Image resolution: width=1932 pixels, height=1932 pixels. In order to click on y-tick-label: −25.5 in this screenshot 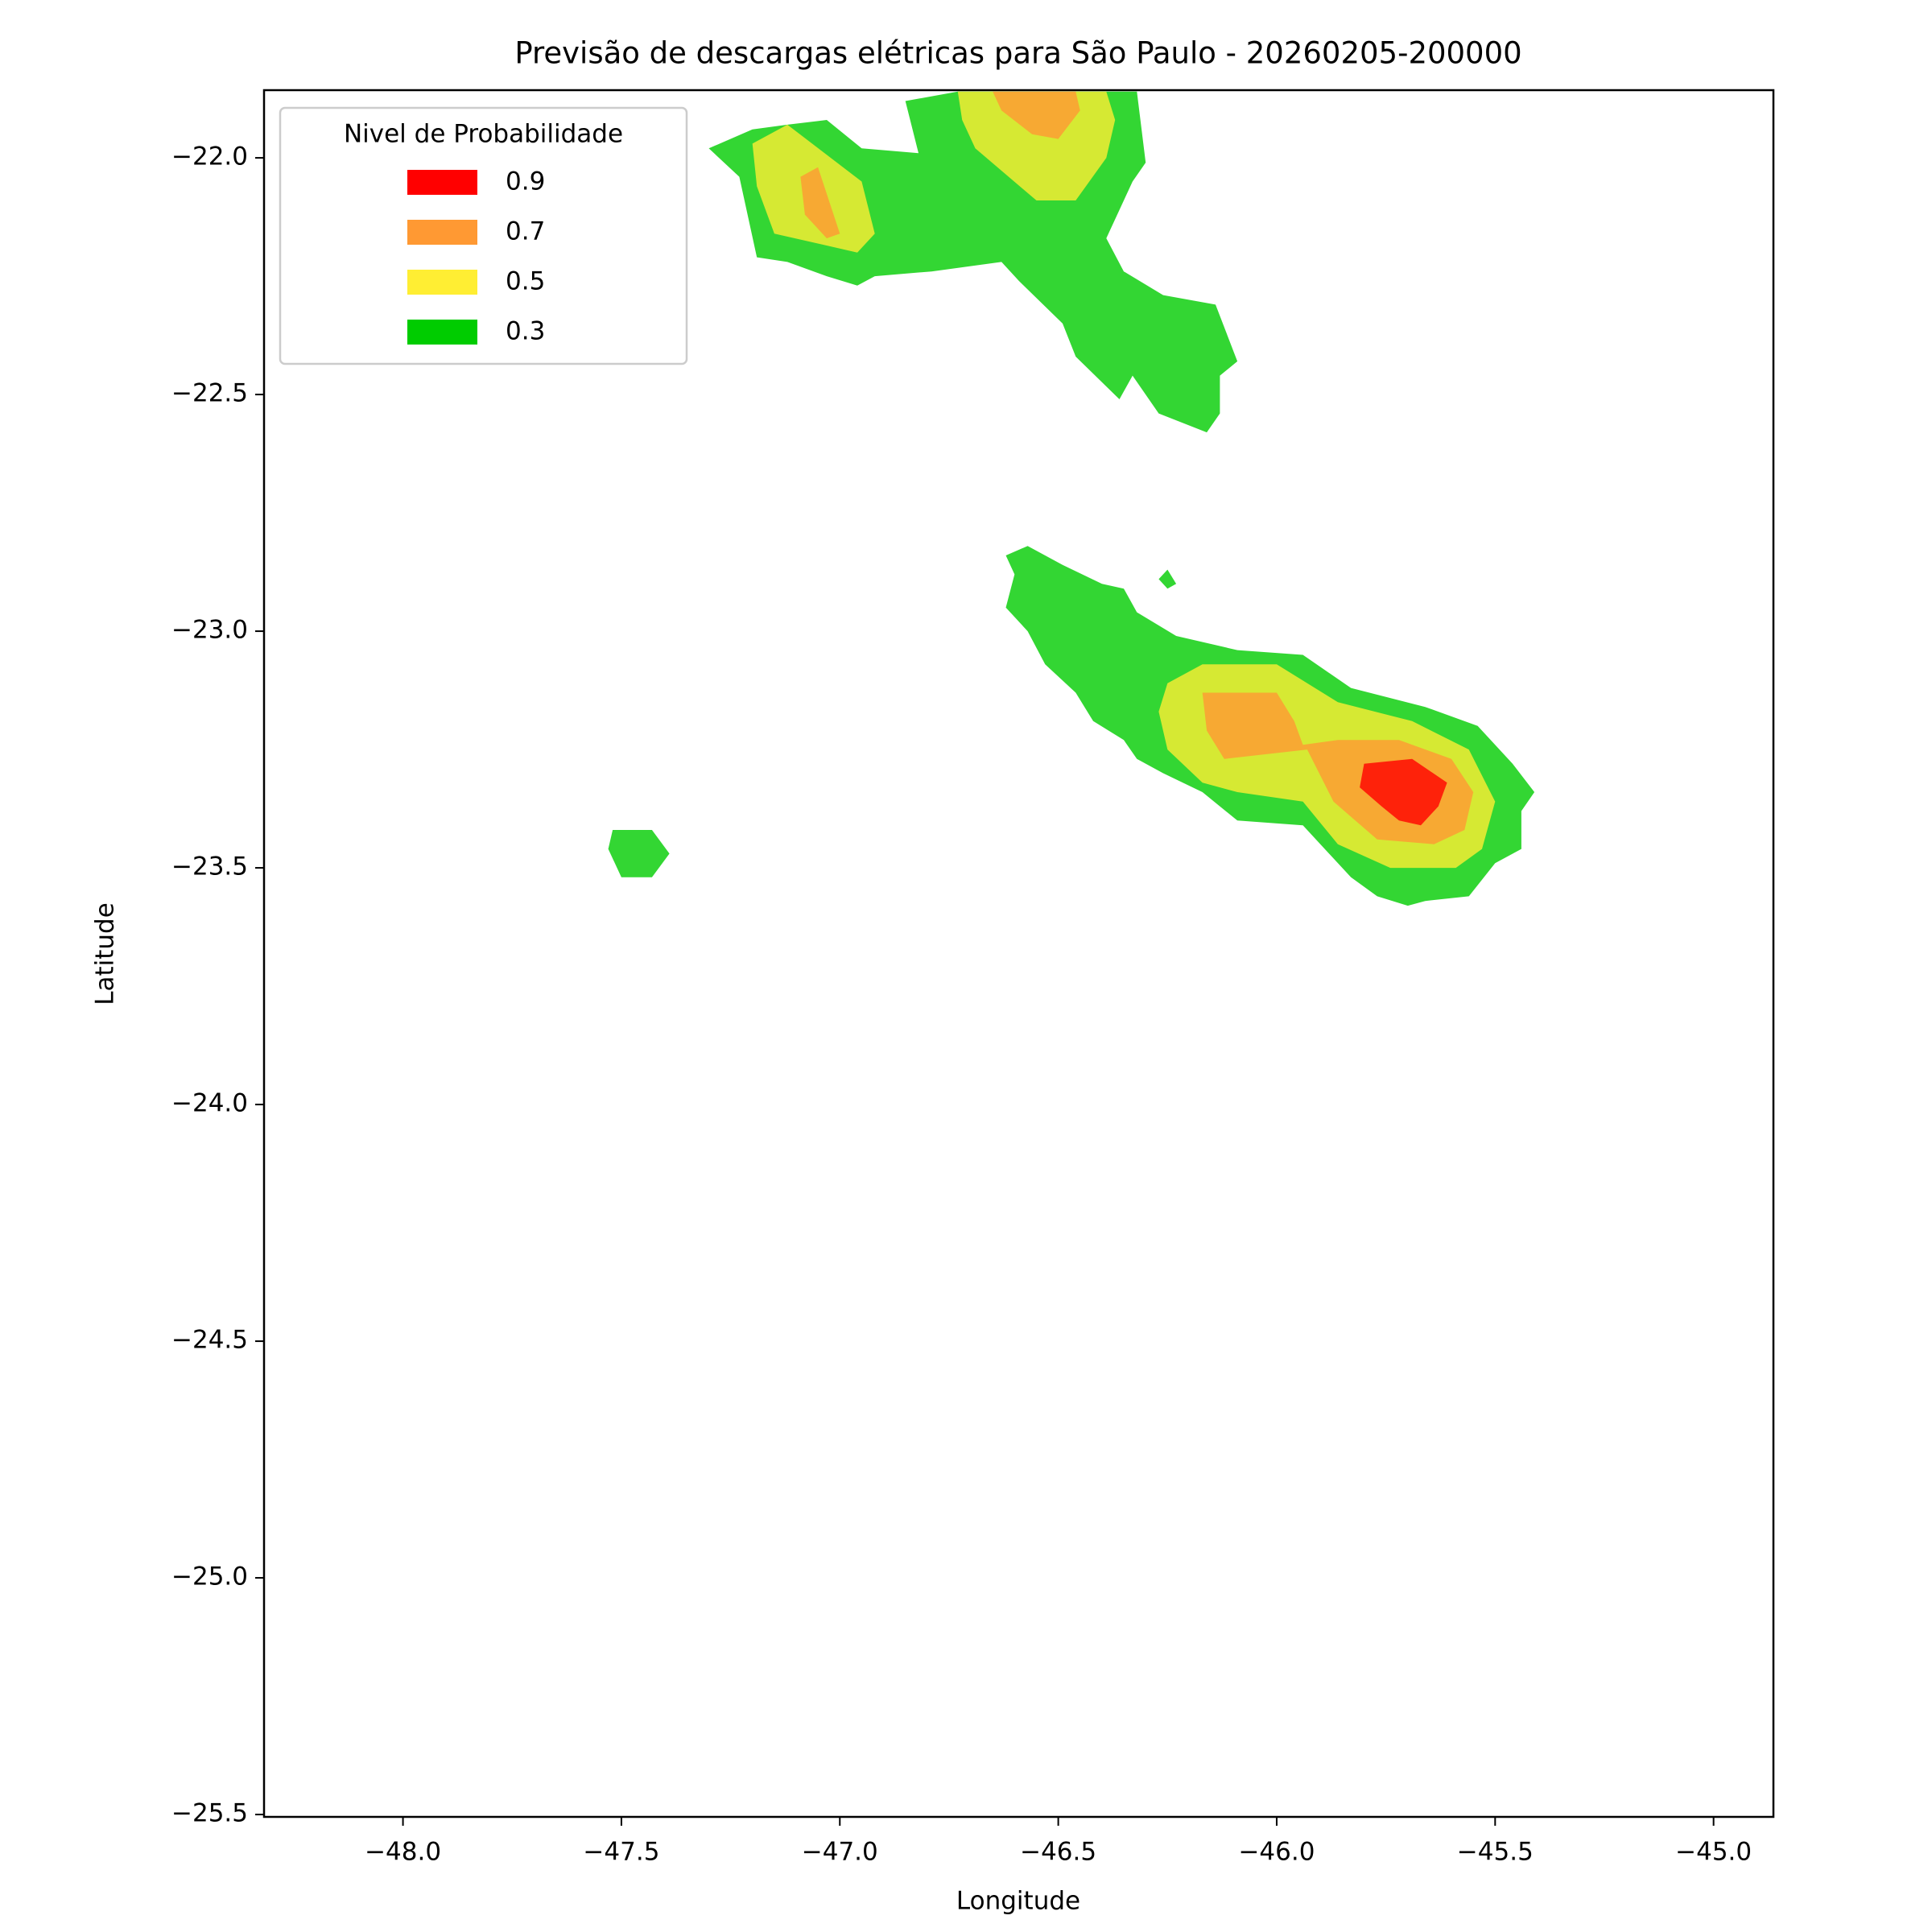, I will do `click(209, 1813)`.